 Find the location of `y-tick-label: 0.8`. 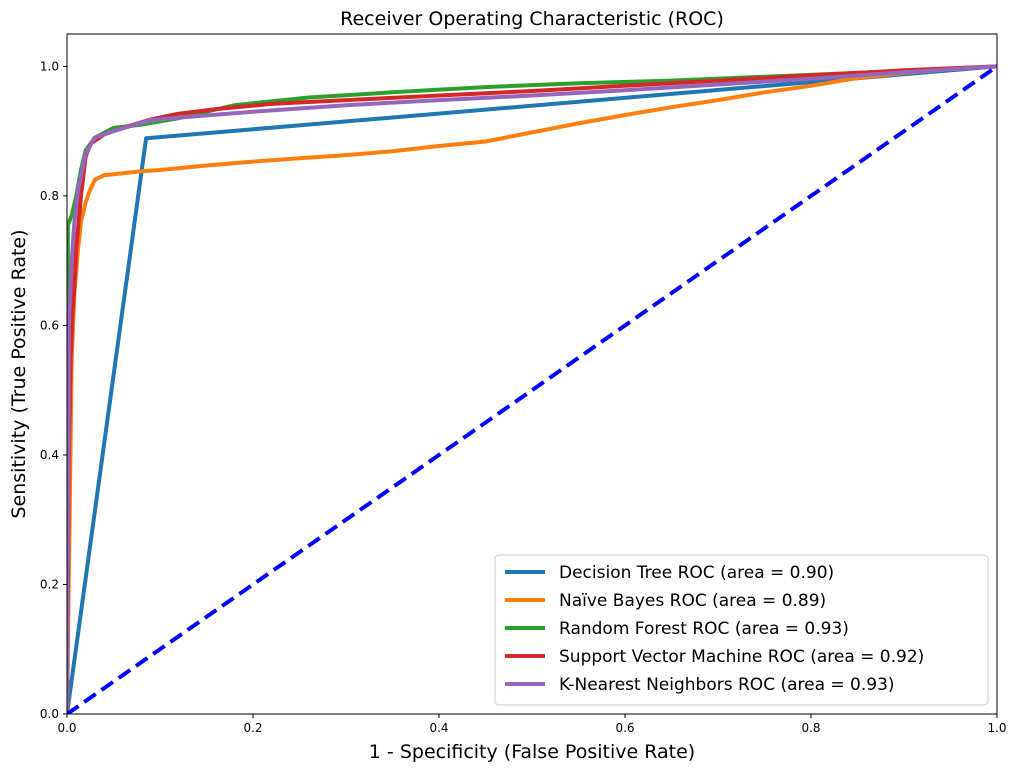

y-tick-label: 0.8 is located at coordinates (49, 196).